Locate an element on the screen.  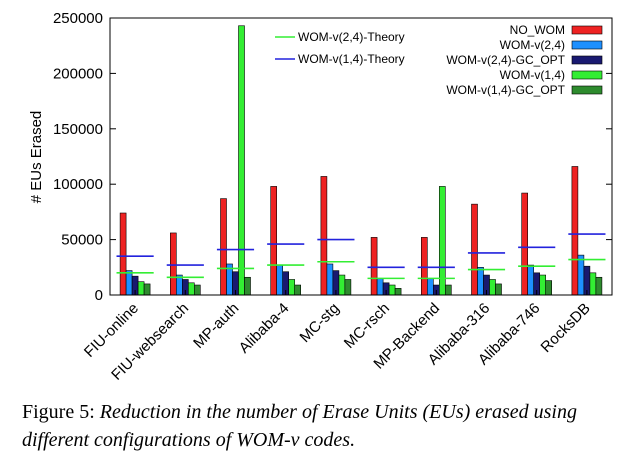
bar-wom-v-1-4--mp-auth is located at coordinates (241, 160).